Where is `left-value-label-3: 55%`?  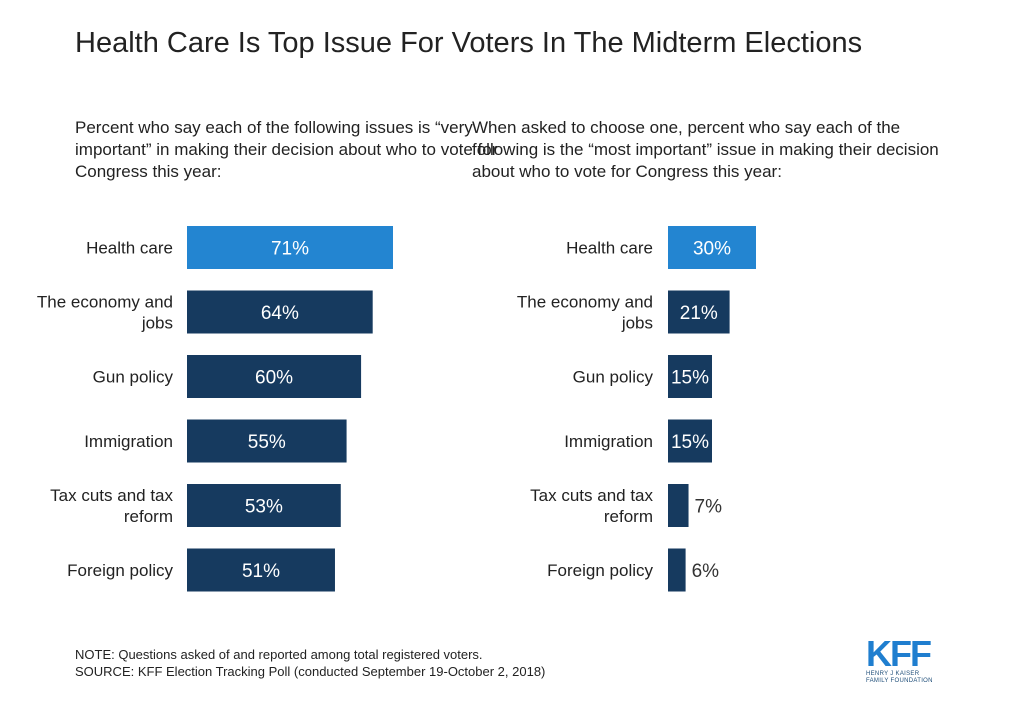 left-value-label-3: 55% is located at coordinates (267, 442).